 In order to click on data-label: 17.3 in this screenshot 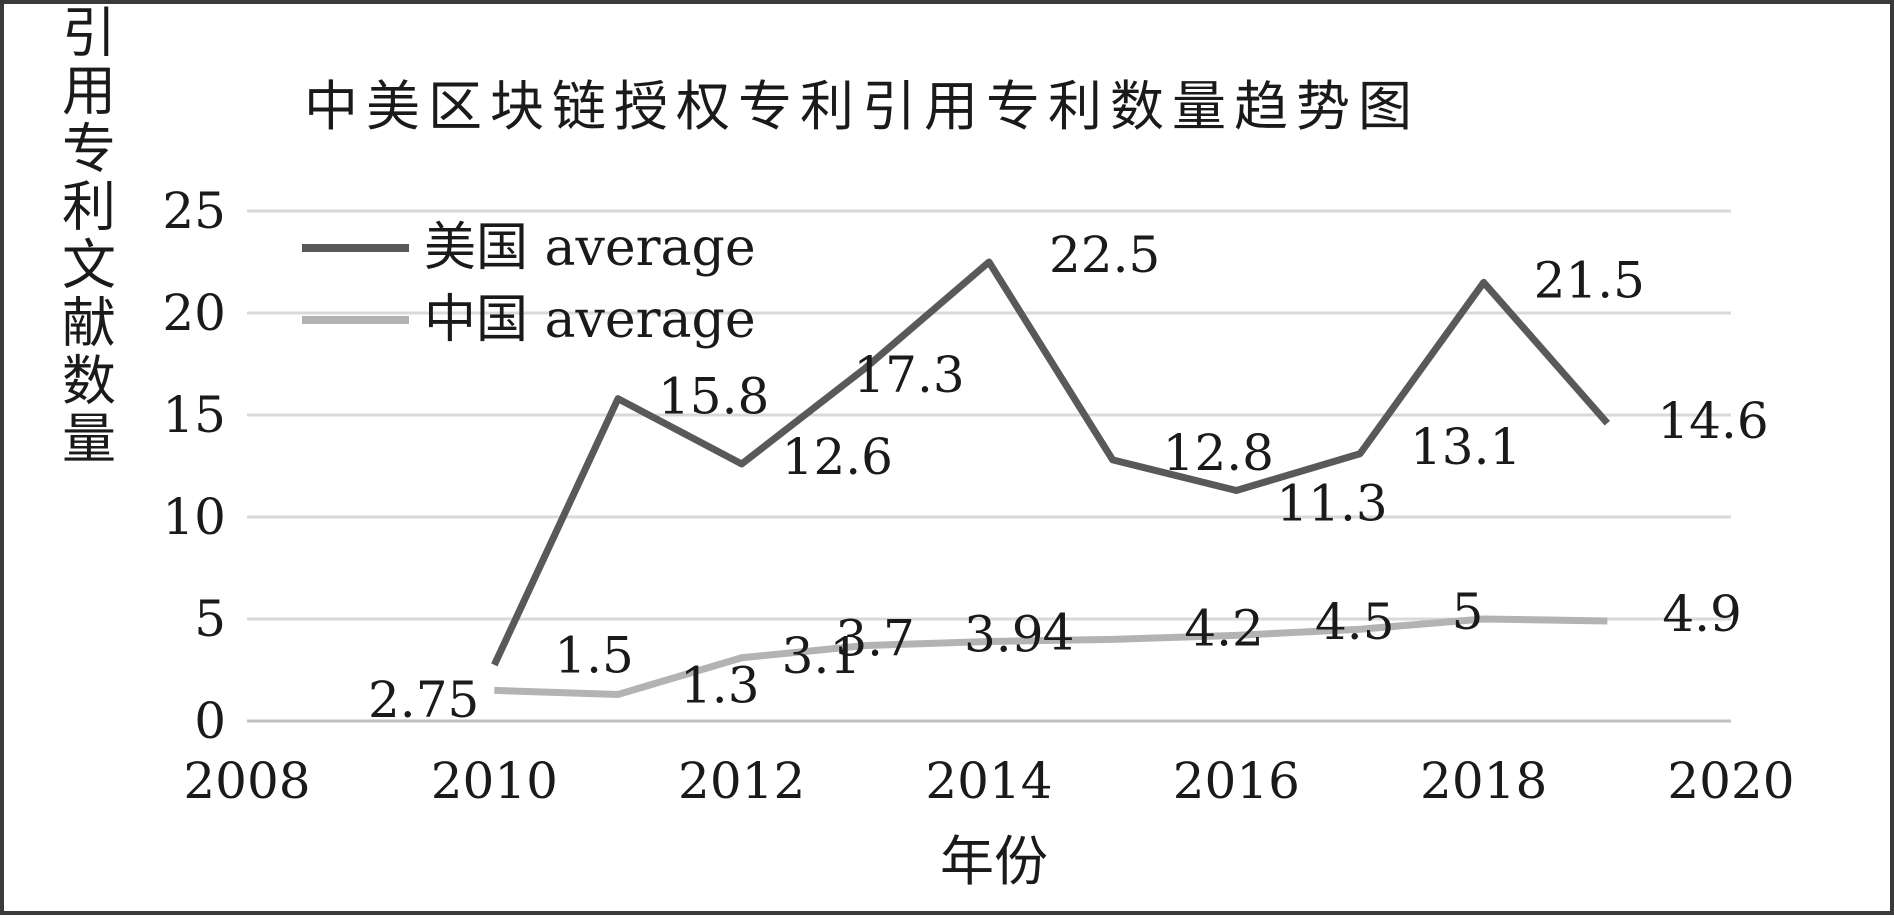, I will do `click(908, 375)`.